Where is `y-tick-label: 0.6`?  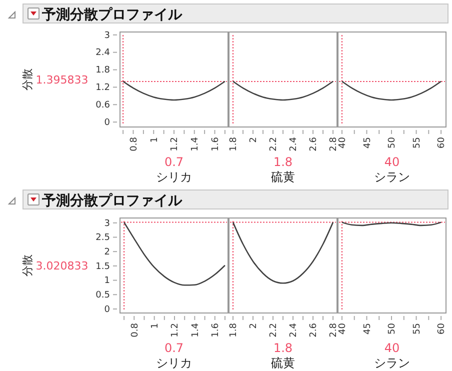 y-tick-label: 0.6 is located at coordinates (103, 105).